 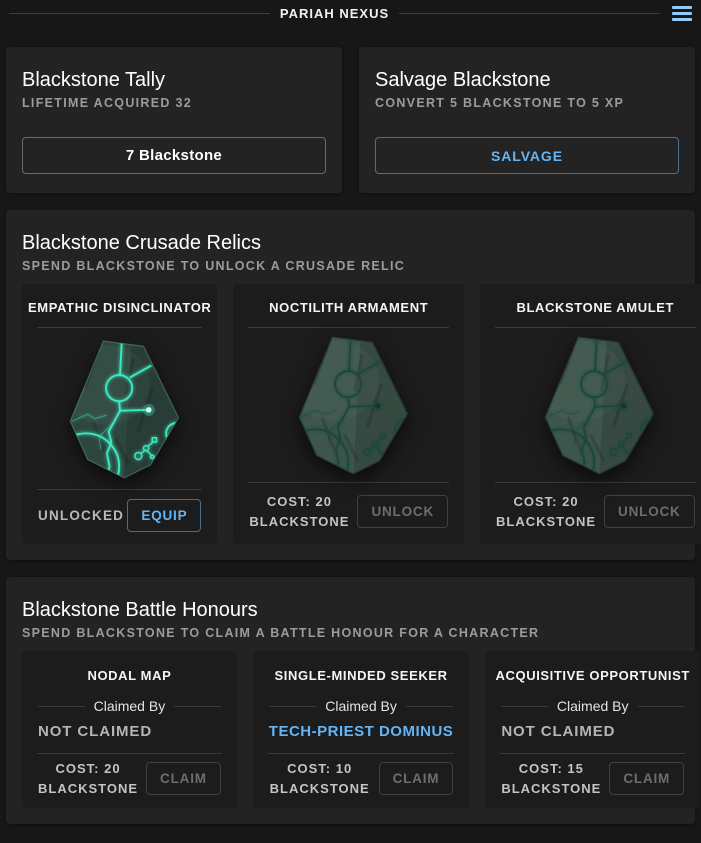 What do you see at coordinates (141, 243) in the screenshot?
I see `relics-section-title: Blackstone Crusade Relics` at bounding box center [141, 243].